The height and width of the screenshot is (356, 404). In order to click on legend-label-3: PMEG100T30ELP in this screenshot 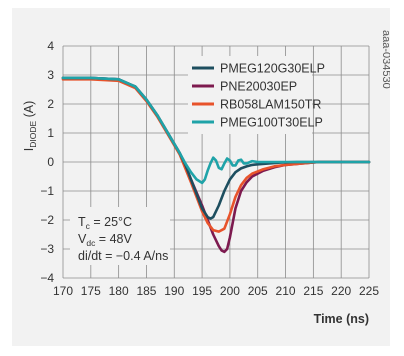, I will do `click(271, 123)`.